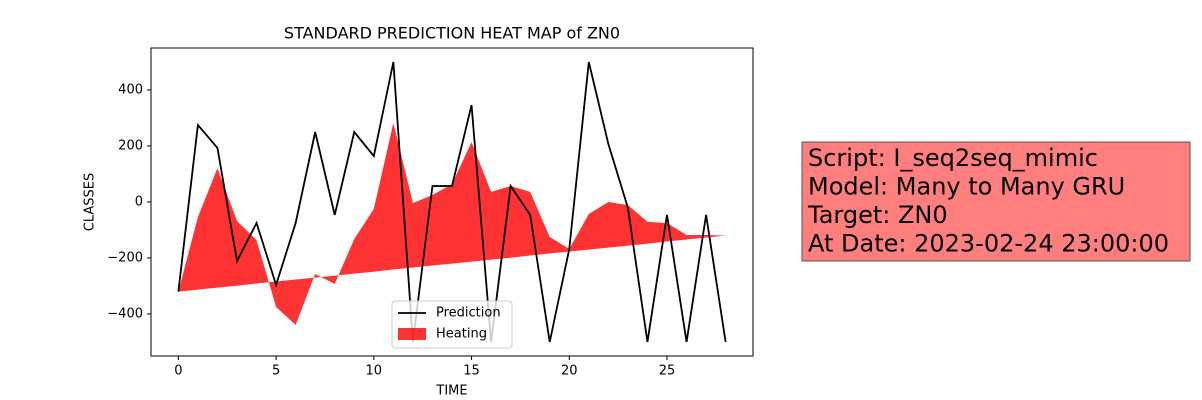  Describe the element at coordinates (996, 201) in the screenshot. I see `annotation-box` at that location.